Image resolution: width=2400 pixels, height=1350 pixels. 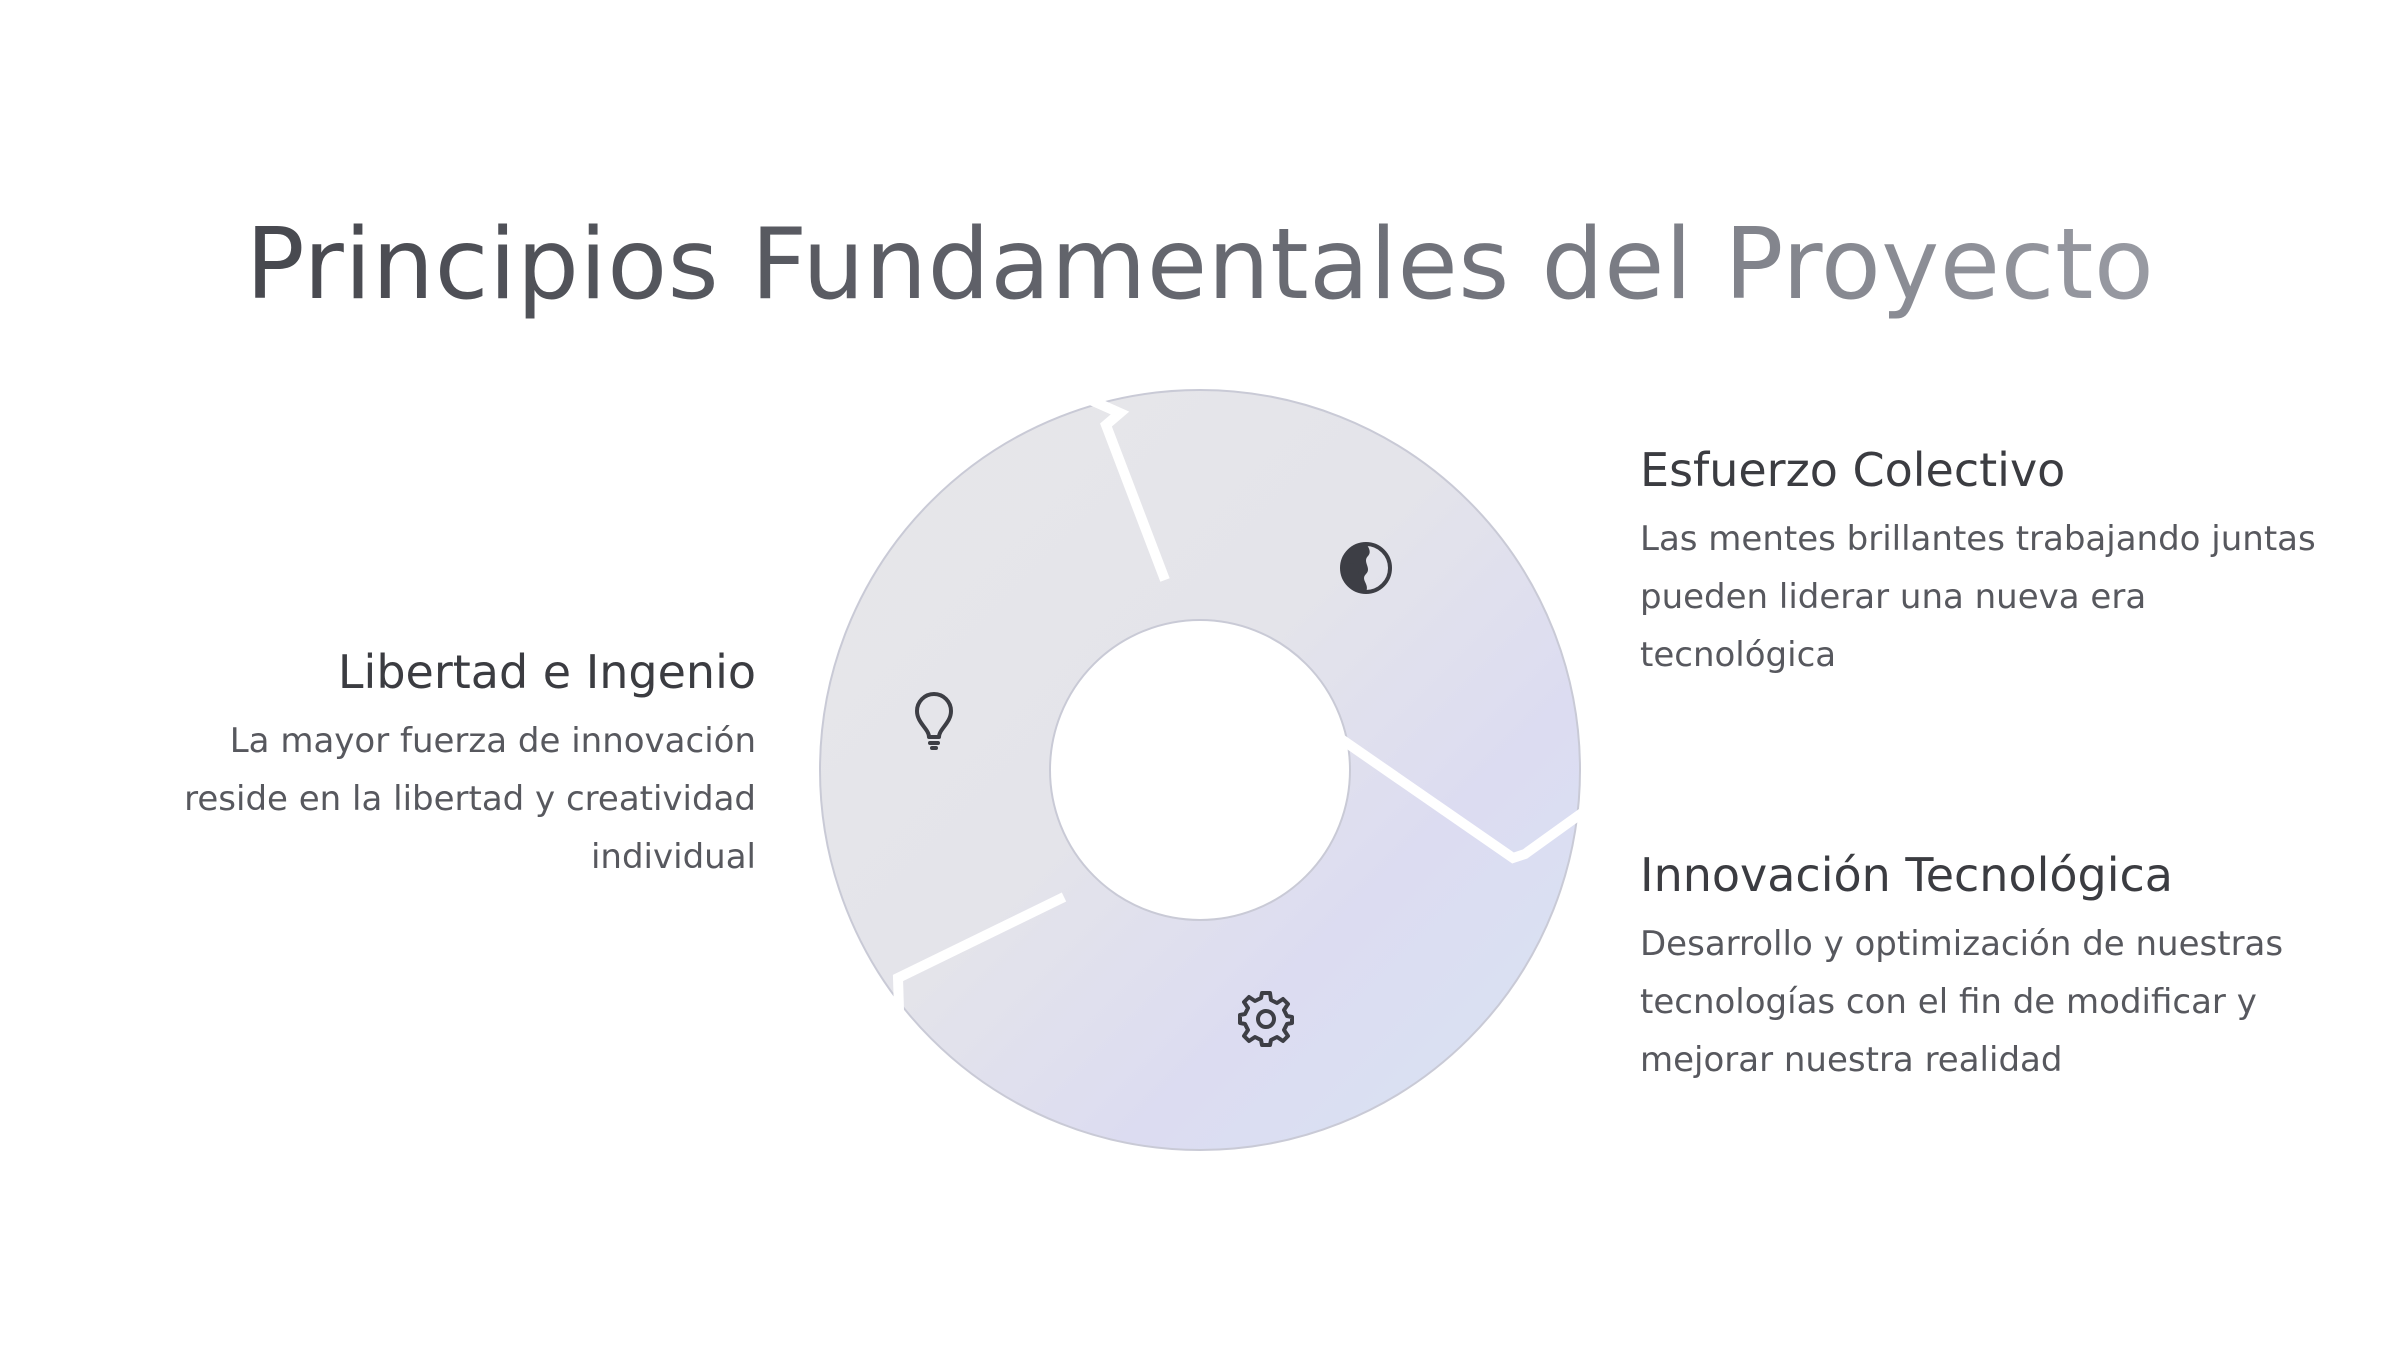 What do you see at coordinates (1200, 265) in the screenshot?
I see `page-title: Principios Fundamentales del Proyecto` at bounding box center [1200, 265].